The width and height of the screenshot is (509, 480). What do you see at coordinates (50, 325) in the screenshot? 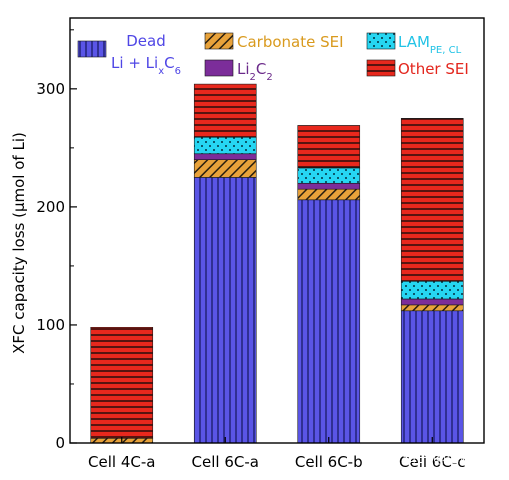
I see `y-tick-label: 100` at bounding box center [50, 325].